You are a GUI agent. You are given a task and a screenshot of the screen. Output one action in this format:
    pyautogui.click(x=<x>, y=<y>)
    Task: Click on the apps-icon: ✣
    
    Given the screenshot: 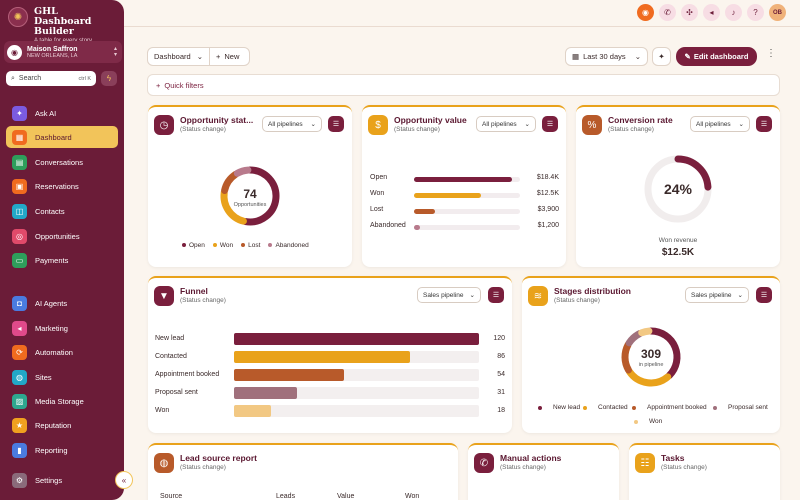 What is the action you would take?
    pyautogui.click(x=689, y=12)
    